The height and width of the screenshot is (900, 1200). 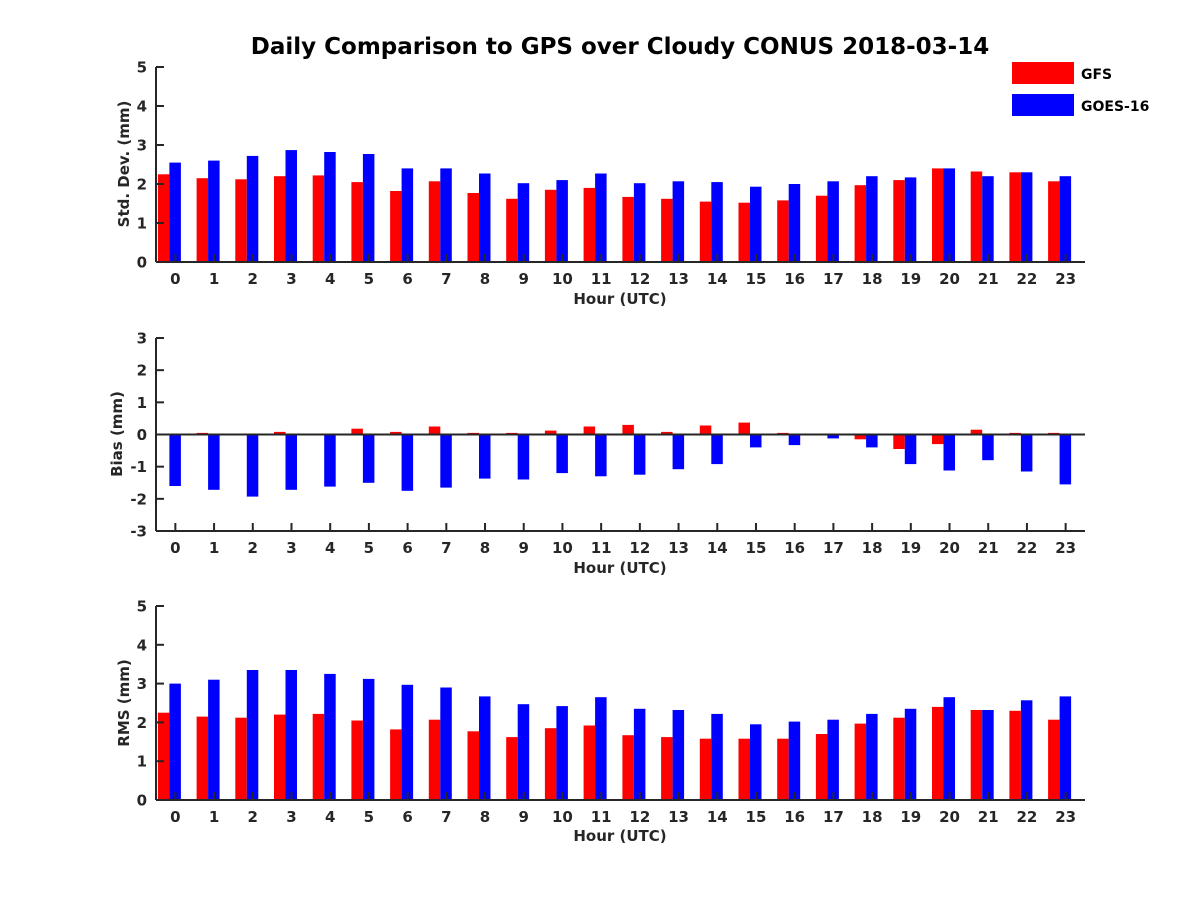 I want to click on bias-xtick-label: 23, so click(x=1065, y=548).